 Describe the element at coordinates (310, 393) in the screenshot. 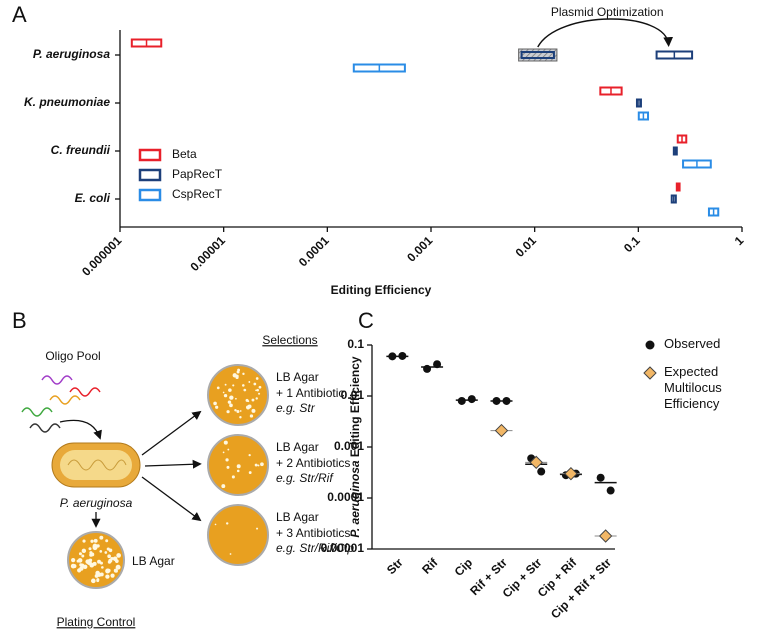

I see `plate-antibiotics: + 1 Antibiotic` at that location.